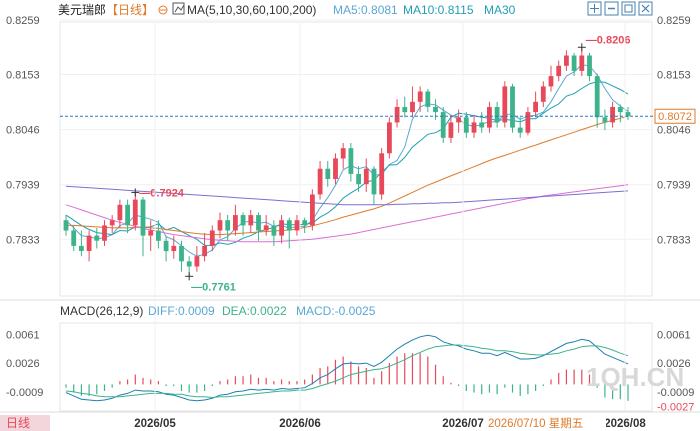 The image size is (700, 431). What do you see at coordinates (611, 8) in the screenshot?
I see `zoom-out-icon` at bounding box center [611, 8].